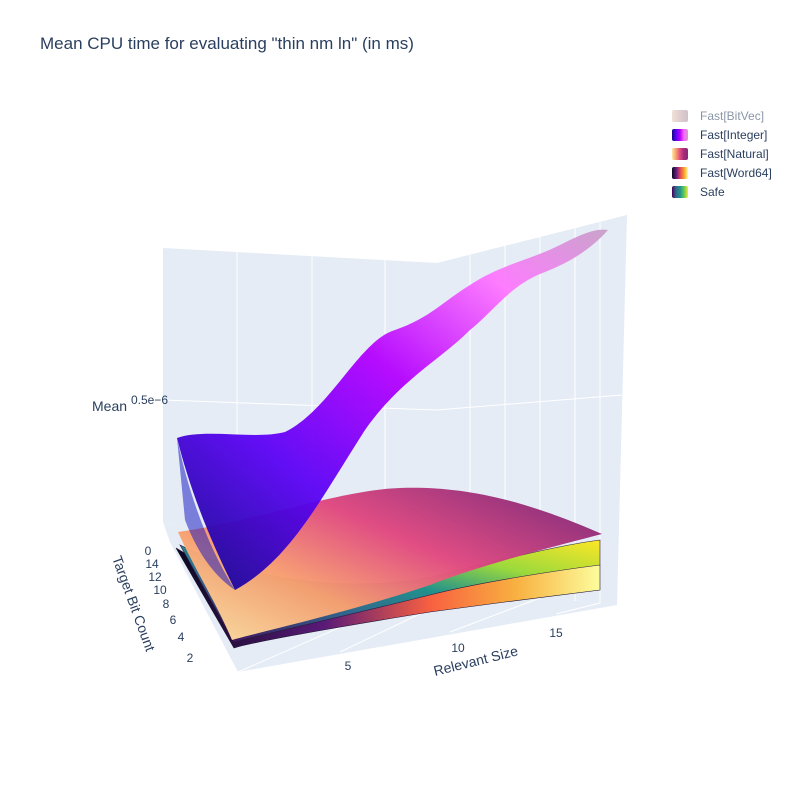 Image resolution: width=800 pixels, height=800 pixels. What do you see at coordinates (149, 400) in the screenshot?
I see `z-tick-label: 0.5e−6` at bounding box center [149, 400].